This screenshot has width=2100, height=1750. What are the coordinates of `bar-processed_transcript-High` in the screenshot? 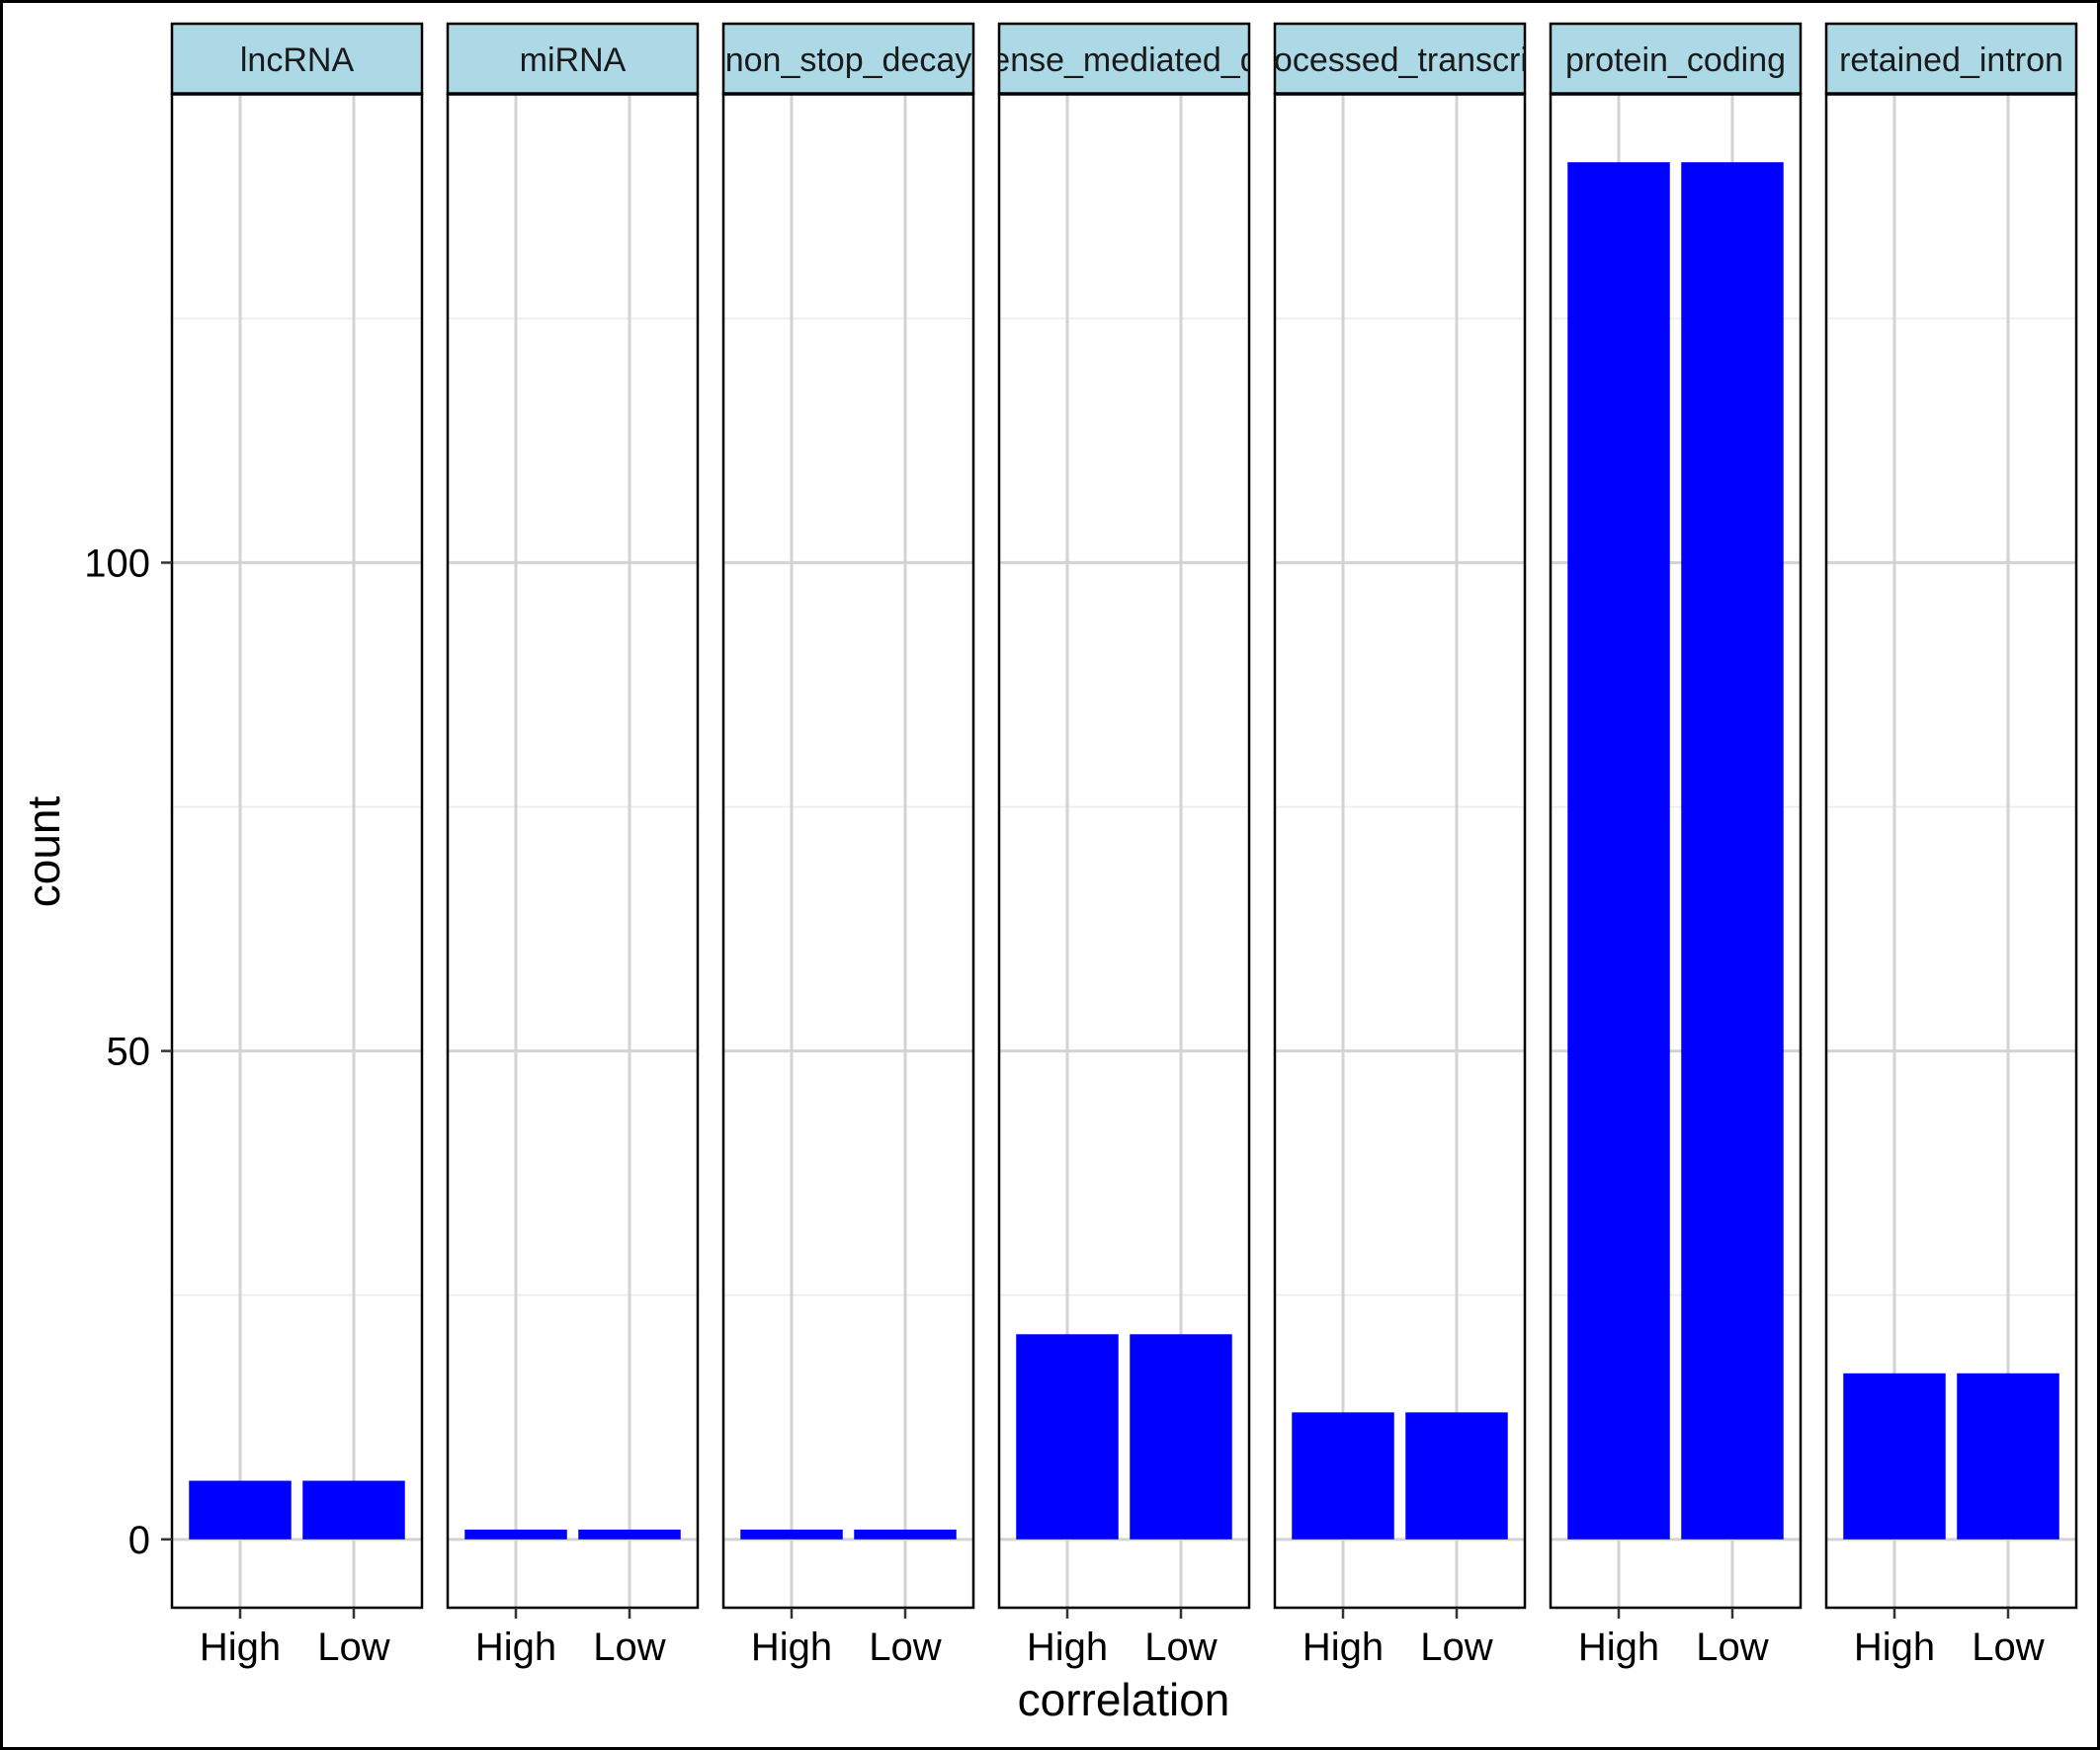 It's located at (1343, 1476).